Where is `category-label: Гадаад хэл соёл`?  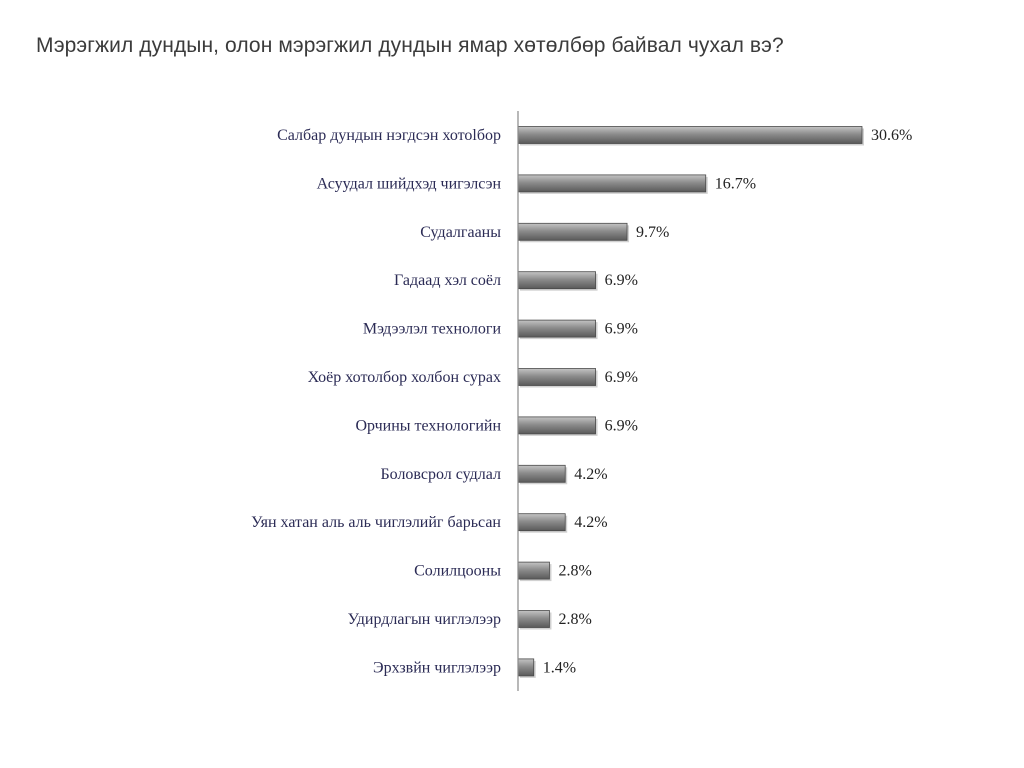
category-label: Гадаад хэл соёл is located at coordinates (447, 280).